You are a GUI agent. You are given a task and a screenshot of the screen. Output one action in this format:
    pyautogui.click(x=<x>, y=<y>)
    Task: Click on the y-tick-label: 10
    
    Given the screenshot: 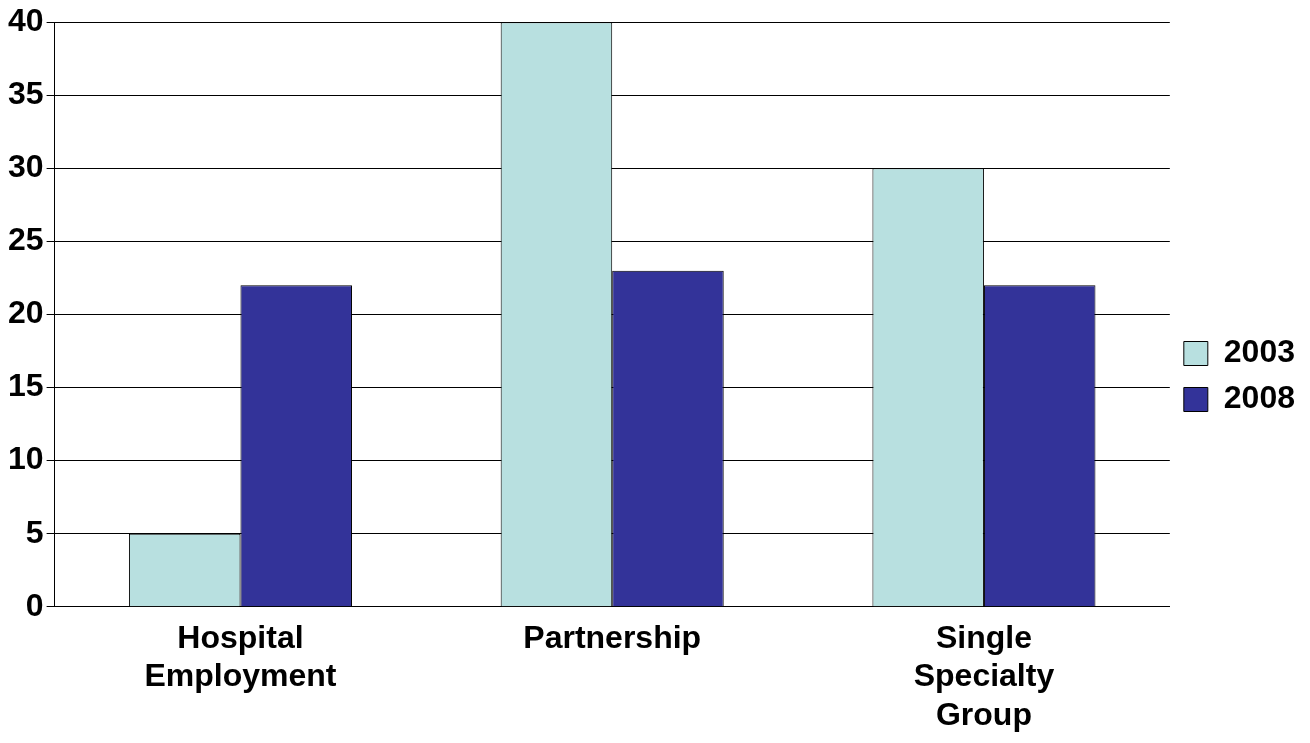 What is the action you would take?
    pyautogui.click(x=26, y=458)
    